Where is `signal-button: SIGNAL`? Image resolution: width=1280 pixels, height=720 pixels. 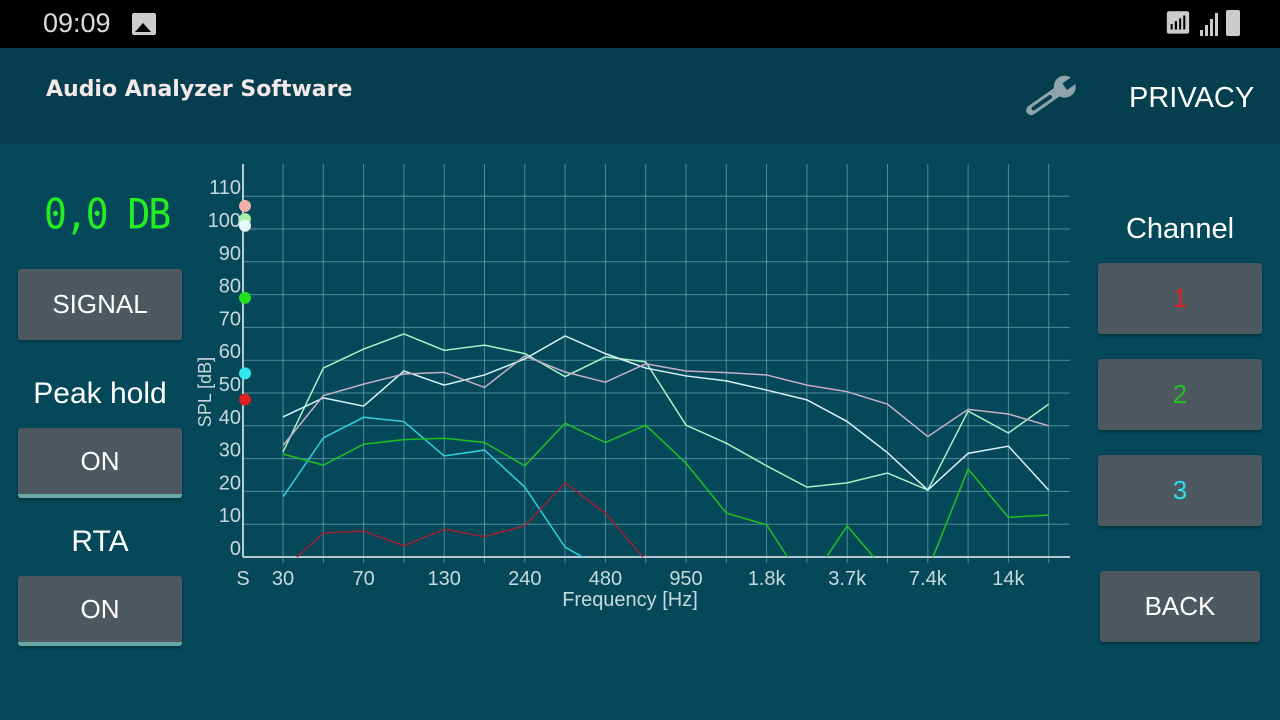
signal-button: SIGNAL is located at coordinates (100, 304).